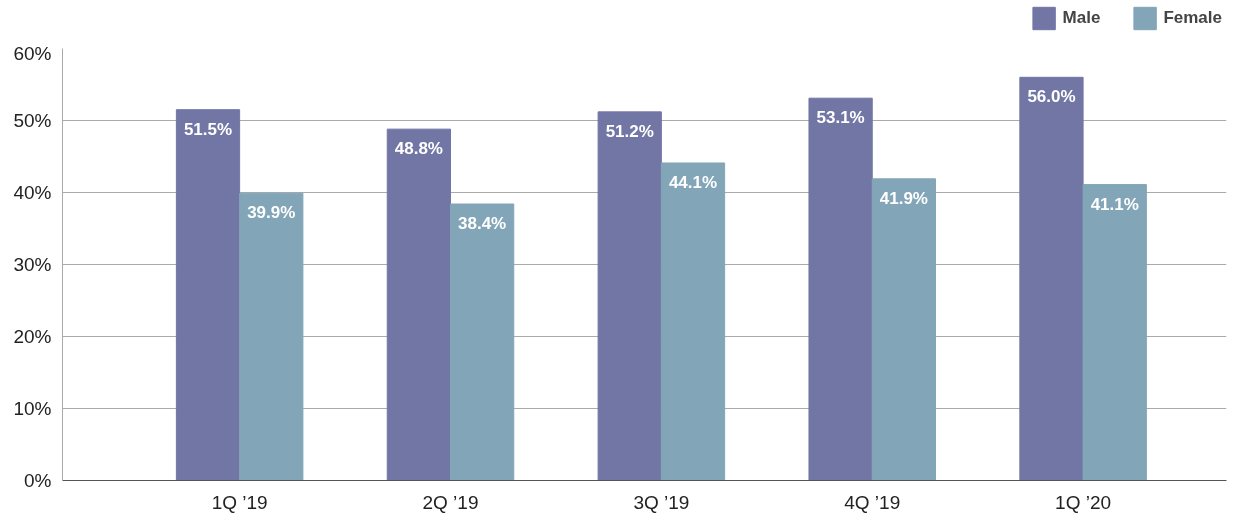  Describe the element at coordinates (1083, 502) in the screenshot. I see `x-tick-label: 1Q ’20` at that location.